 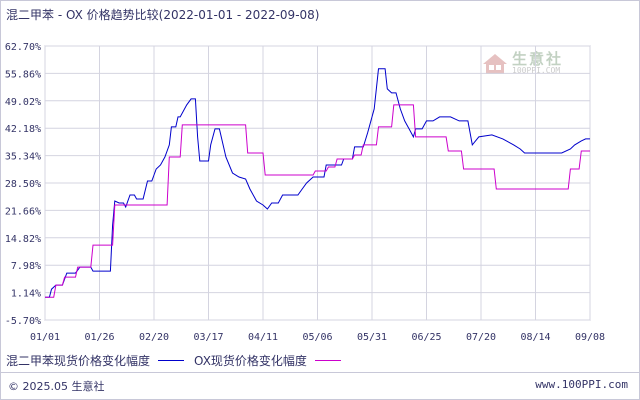 What do you see at coordinates (78, 361) in the screenshot?
I see `legend-label-0: 混二甲苯现货价格变化幅度` at bounding box center [78, 361].